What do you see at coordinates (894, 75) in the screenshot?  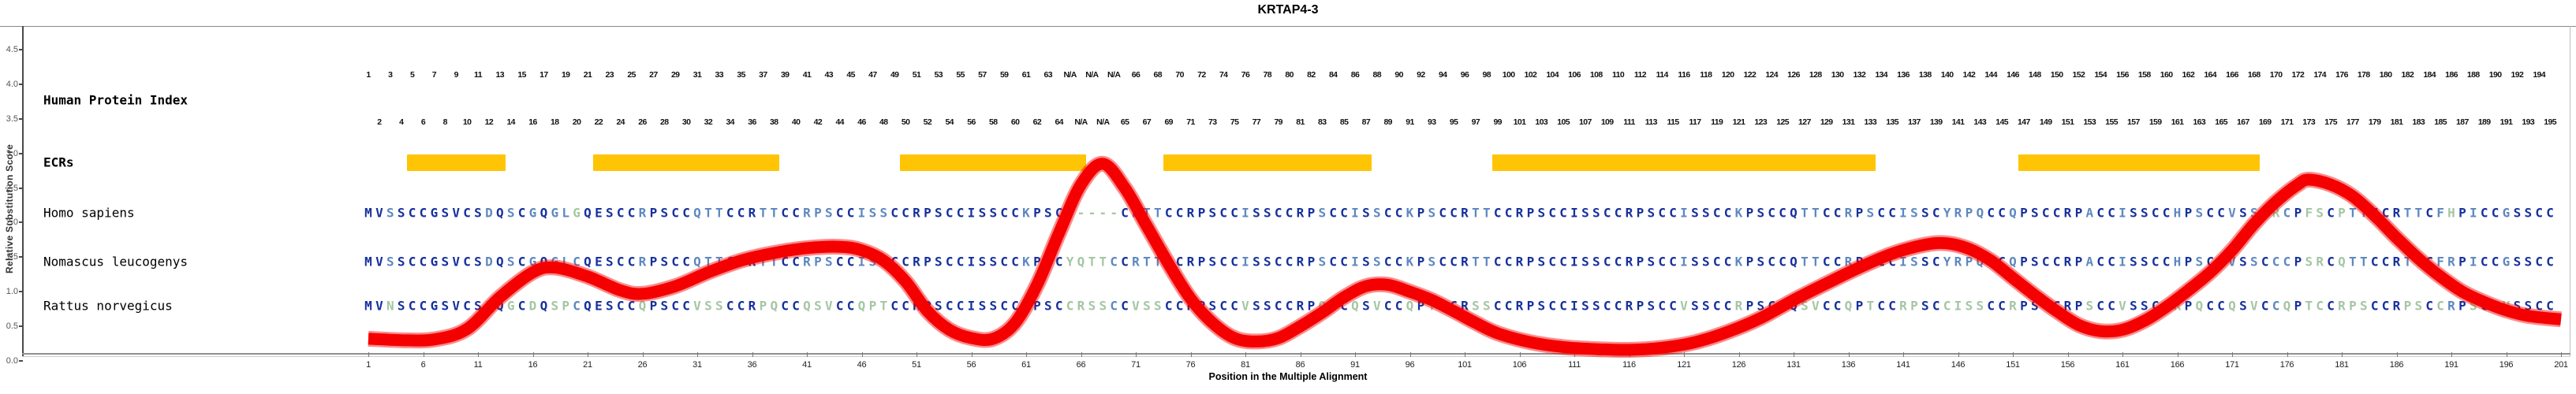 I see `index-number: 49` at bounding box center [894, 75].